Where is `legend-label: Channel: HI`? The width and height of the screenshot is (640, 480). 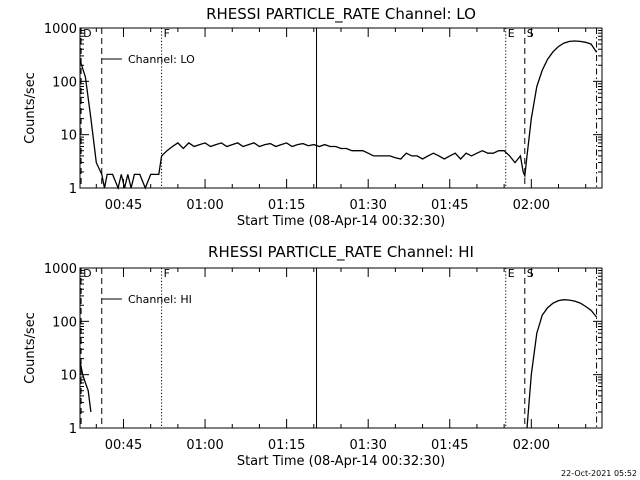 legend-label: Channel: HI is located at coordinates (160, 299).